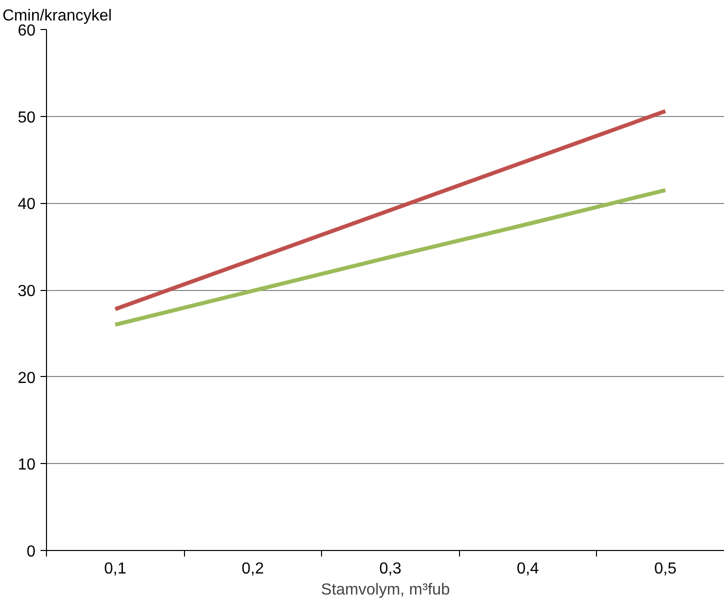  I want to click on y-tick-label: 10, so click(27, 465).